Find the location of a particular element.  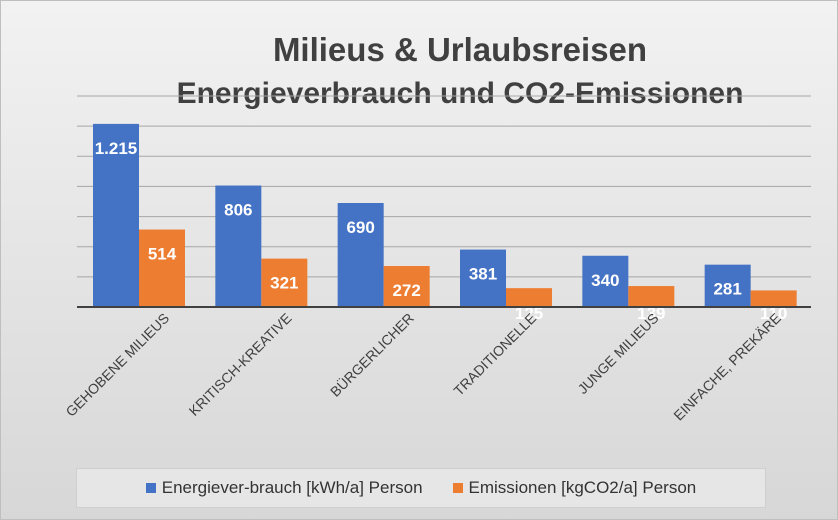

data-label-energy: 381 is located at coordinates (483, 274).